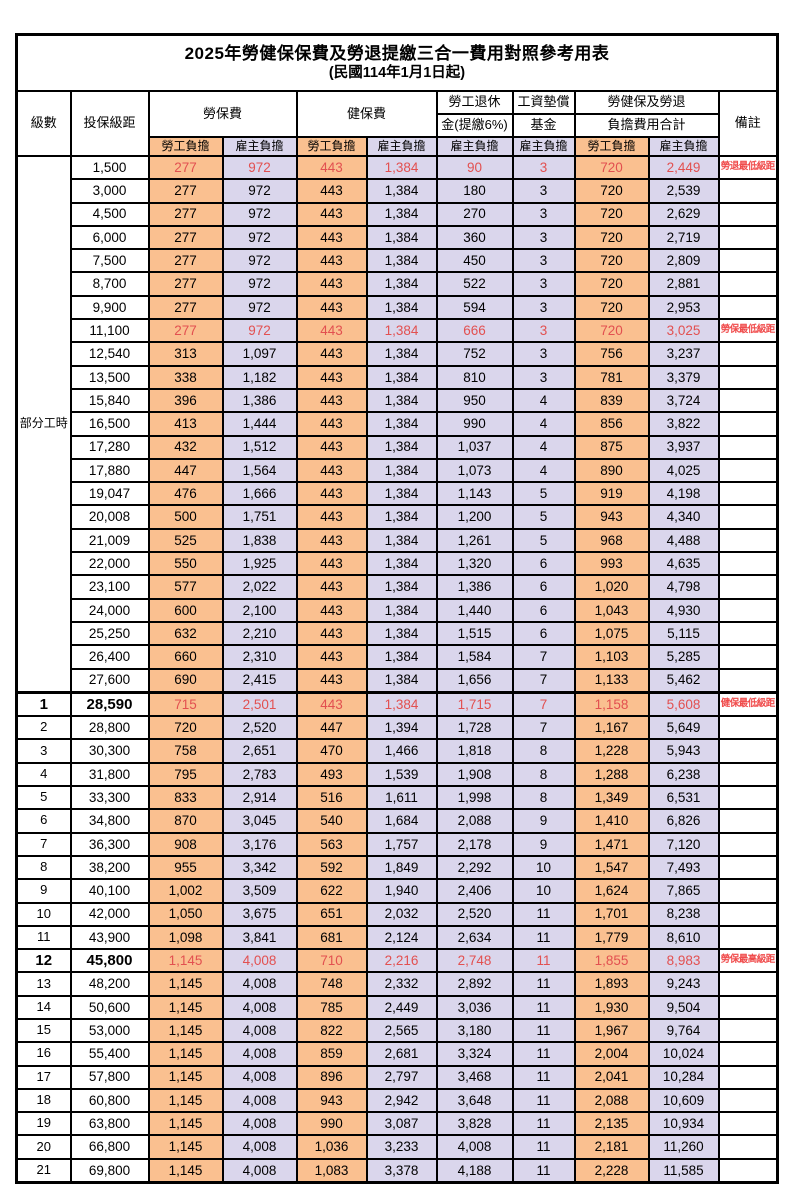  I want to click on cell-total-employee: 2,088, so click(611, 1100).